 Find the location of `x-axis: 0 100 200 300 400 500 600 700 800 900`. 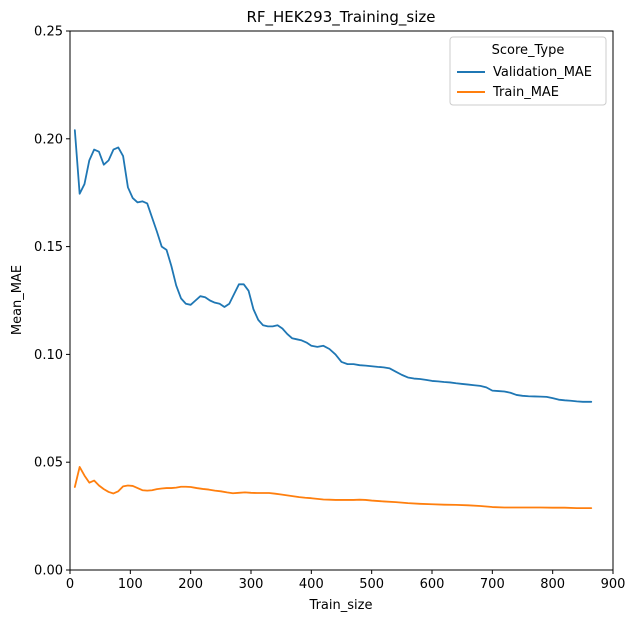

x-axis: 0 100 200 300 400 500 600 700 800 900 is located at coordinates (346, 581).